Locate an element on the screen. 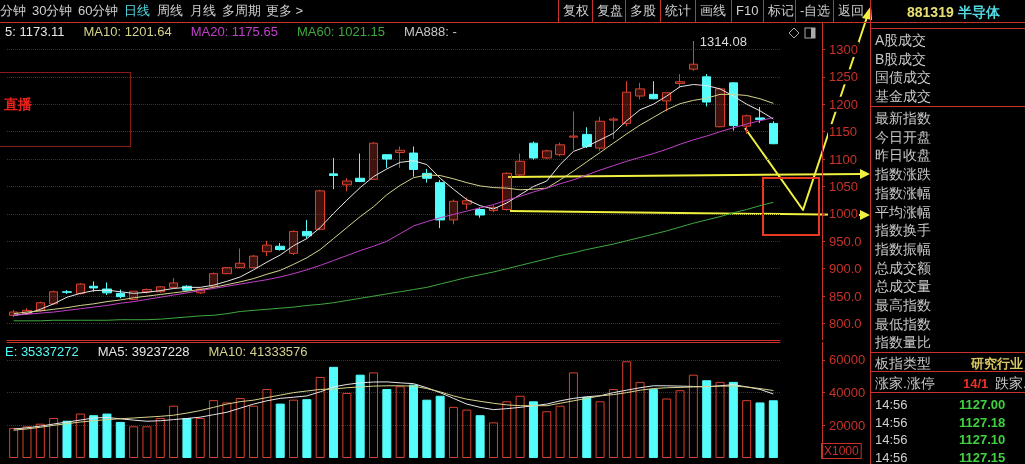 The image size is (1025, 464). text: 最新指数 is located at coordinates (903, 118).